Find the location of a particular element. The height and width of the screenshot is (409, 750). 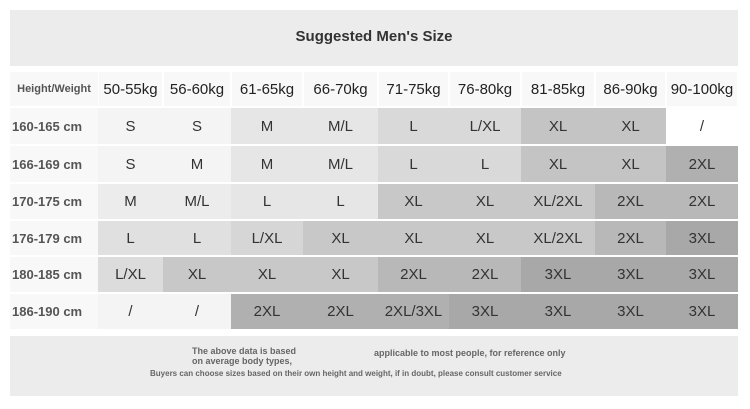

note: The above data is based is located at coordinates (244, 351).